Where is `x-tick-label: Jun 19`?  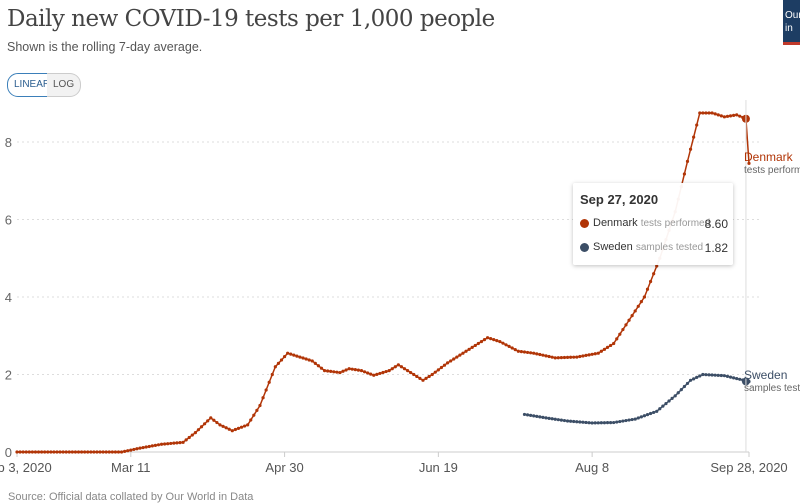
x-tick-label: Jun 19 is located at coordinates (438, 467).